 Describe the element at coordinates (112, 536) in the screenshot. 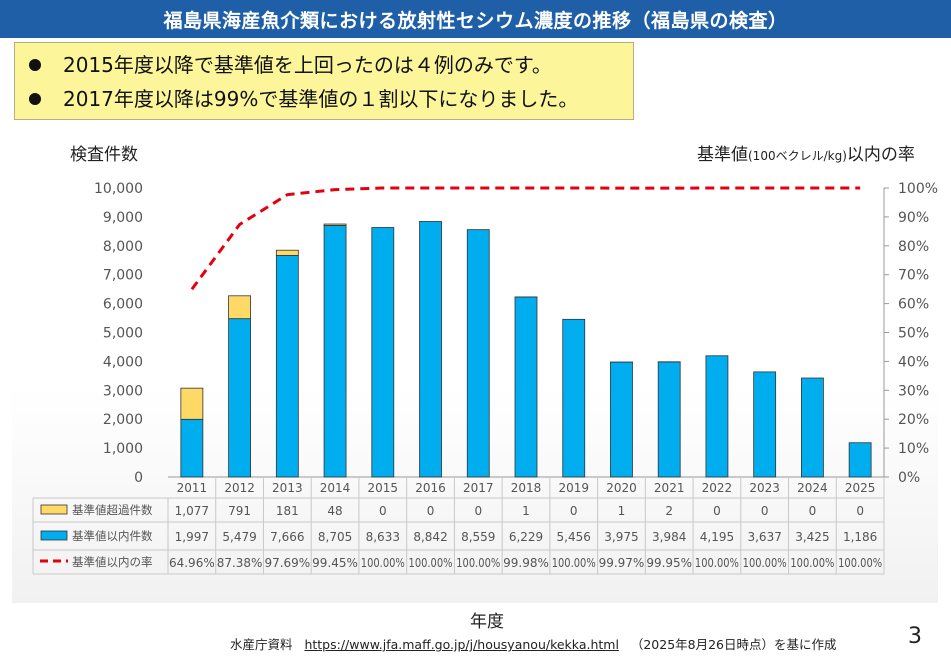

I see `legend-label: 基準値以内件数` at that location.